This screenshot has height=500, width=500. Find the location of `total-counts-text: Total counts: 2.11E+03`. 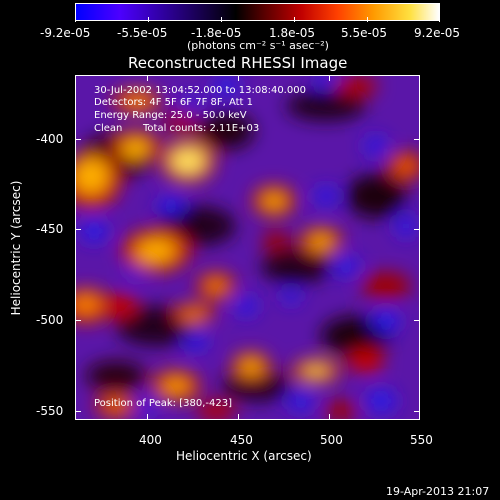

total-counts-text: Total counts: 2.11E+03 is located at coordinates (201, 128).